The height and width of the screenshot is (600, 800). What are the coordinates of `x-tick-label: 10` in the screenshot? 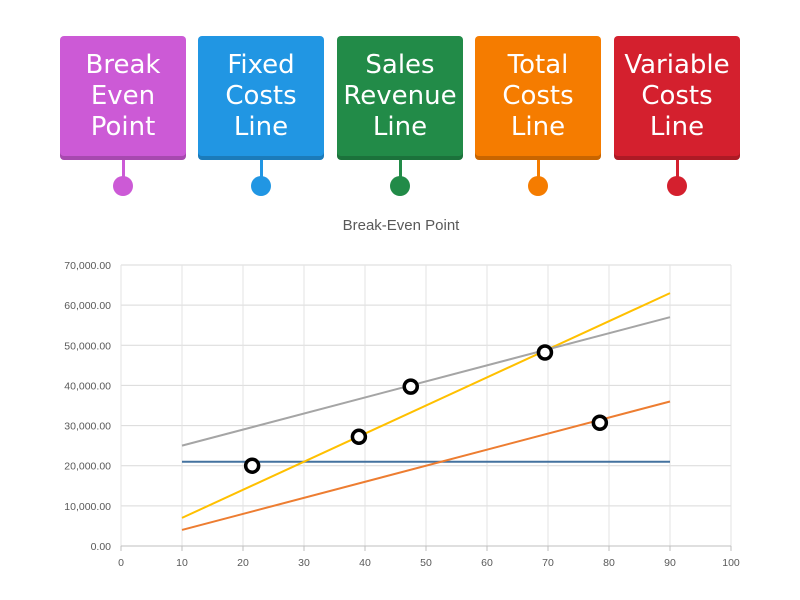 It's located at (182, 563).